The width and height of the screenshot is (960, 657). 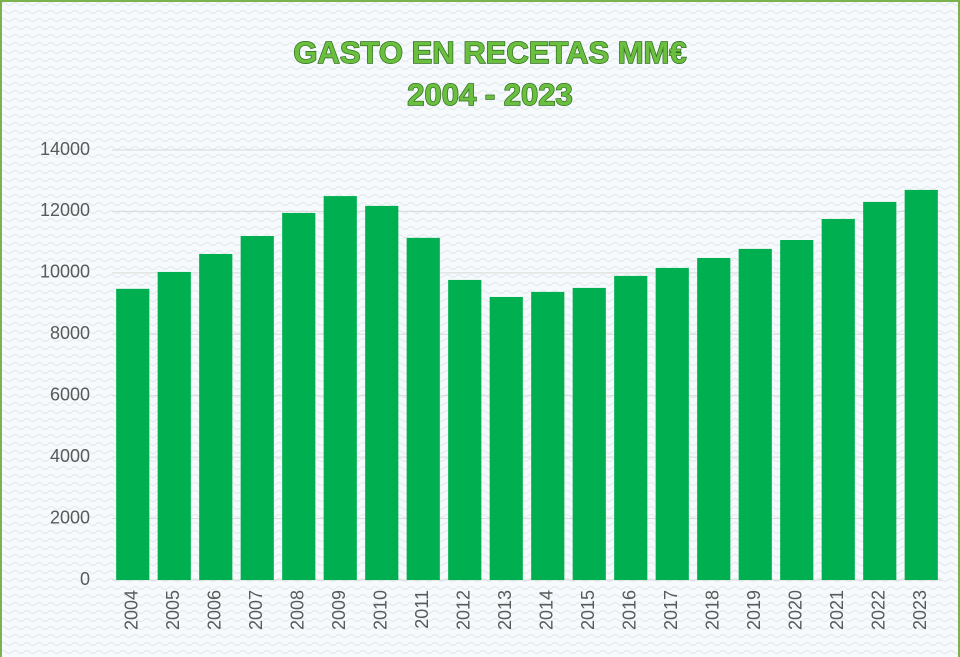 I want to click on x-tick-label: 2014, so click(x=547, y=610).